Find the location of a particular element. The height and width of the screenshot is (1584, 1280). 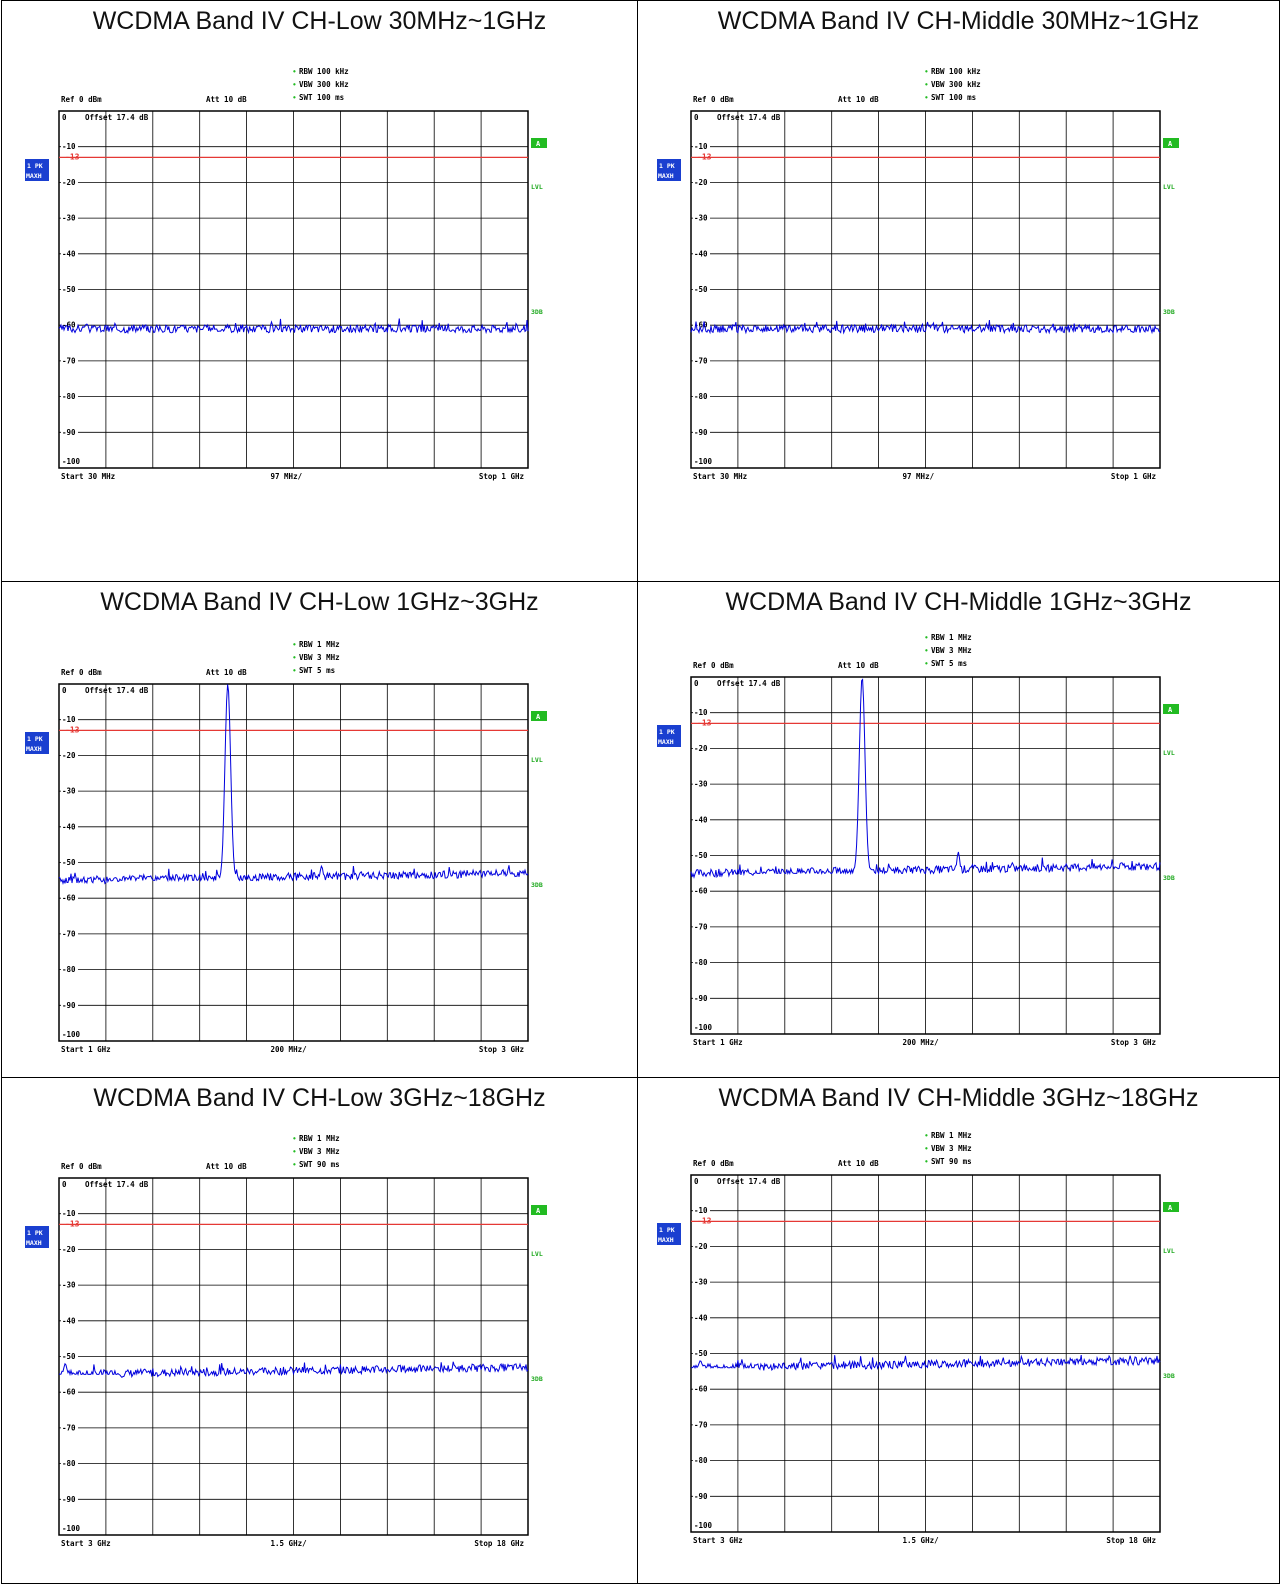

stop-frequency-label: Stop 1 GHz is located at coordinates (1133, 476).